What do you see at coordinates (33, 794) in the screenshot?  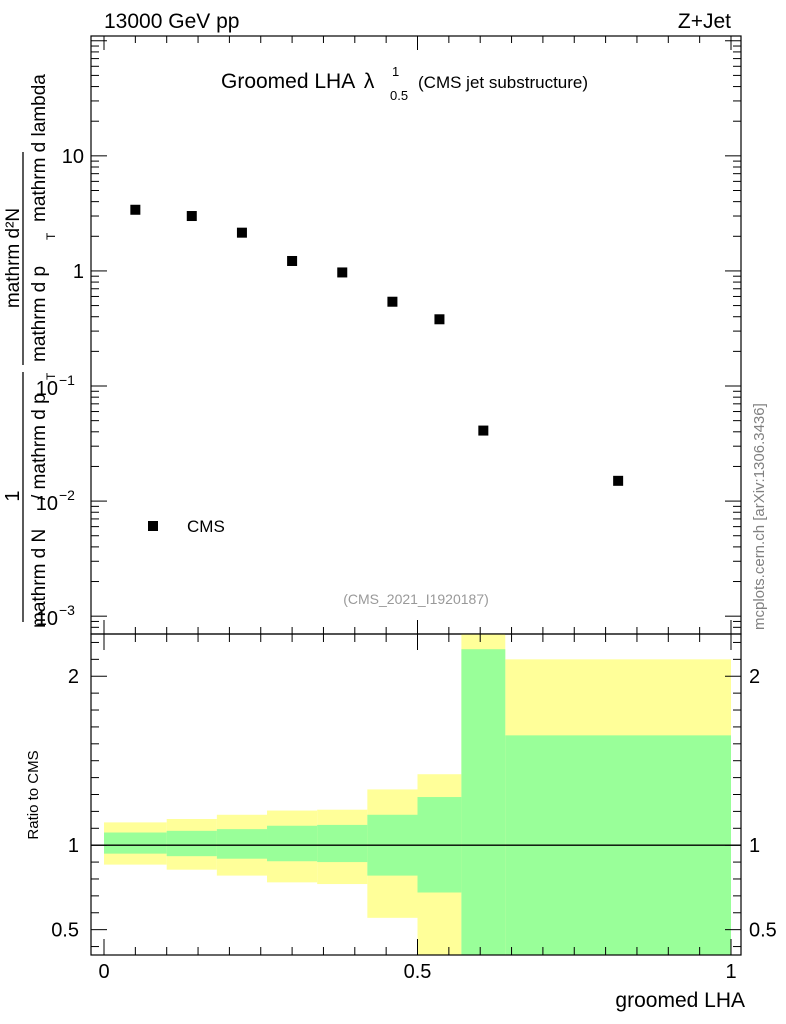 I see `ratio-y-axis-label: Ratio to CMS` at bounding box center [33, 794].